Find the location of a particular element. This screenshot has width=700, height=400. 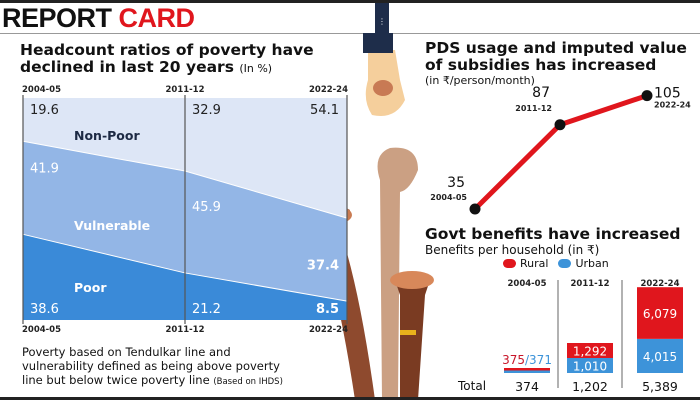

legend-urban-label: Urban is located at coordinates (592, 263).